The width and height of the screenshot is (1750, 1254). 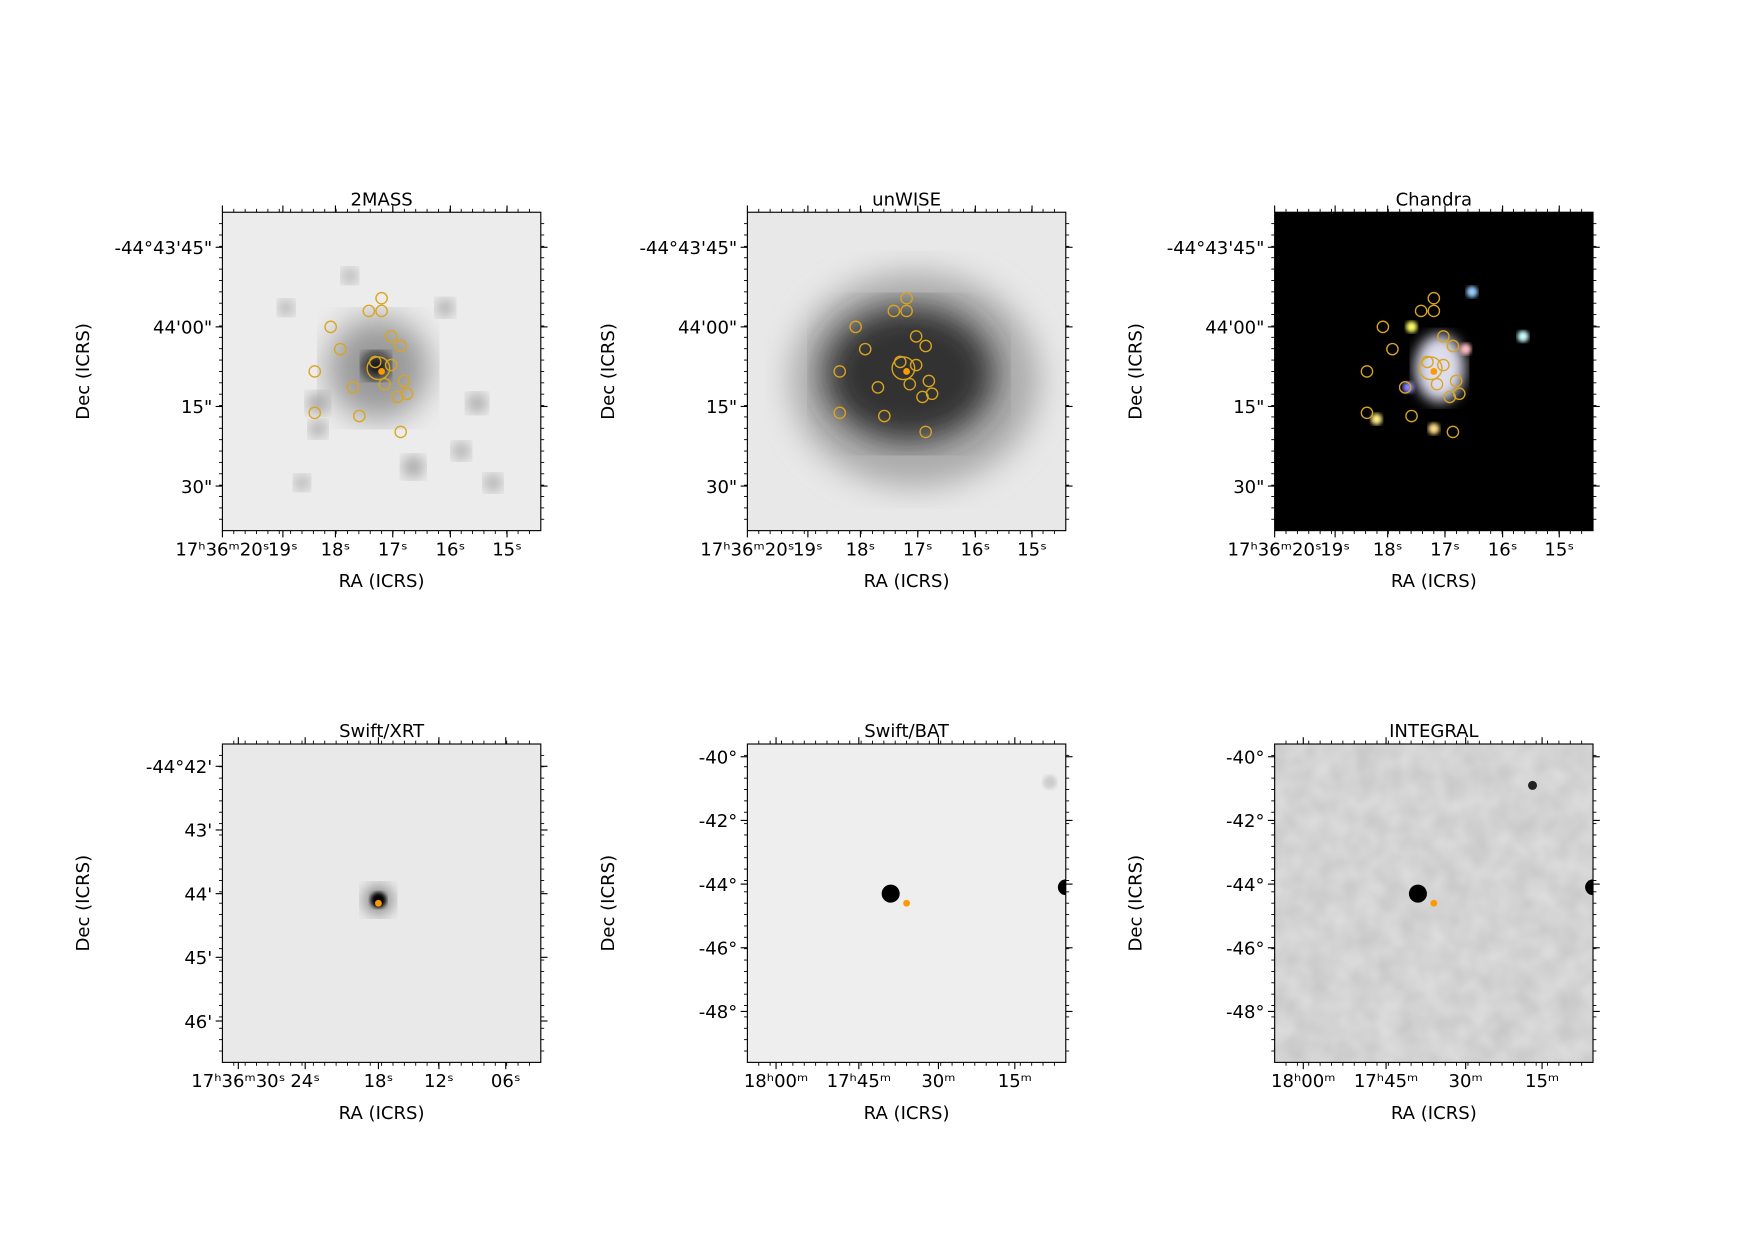 What do you see at coordinates (718, 1012) in the screenshot?
I see `y-tick-label: -48°` at bounding box center [718, 1012].